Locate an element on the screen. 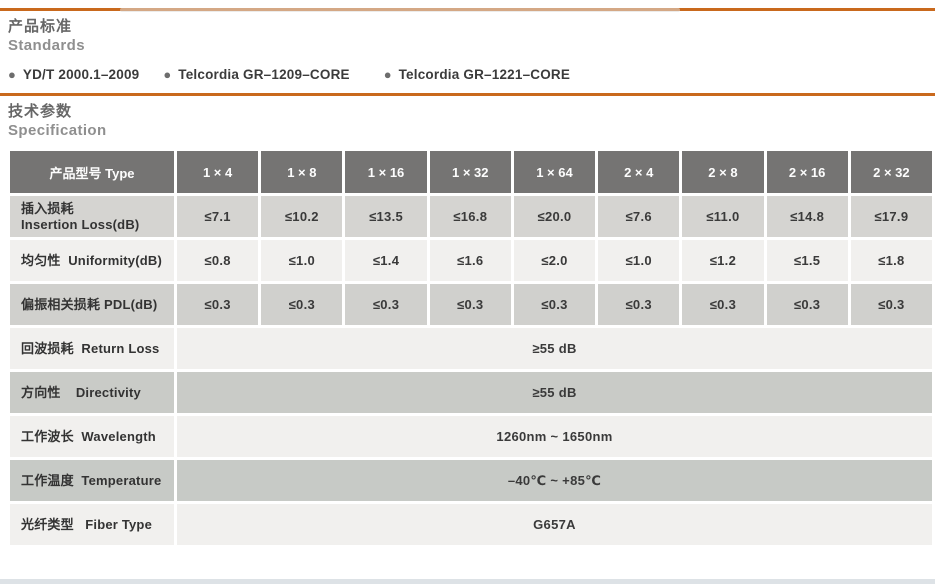 The image size is (935, 584). row-value: ≤20.0 is located at coordinates (554, 216).